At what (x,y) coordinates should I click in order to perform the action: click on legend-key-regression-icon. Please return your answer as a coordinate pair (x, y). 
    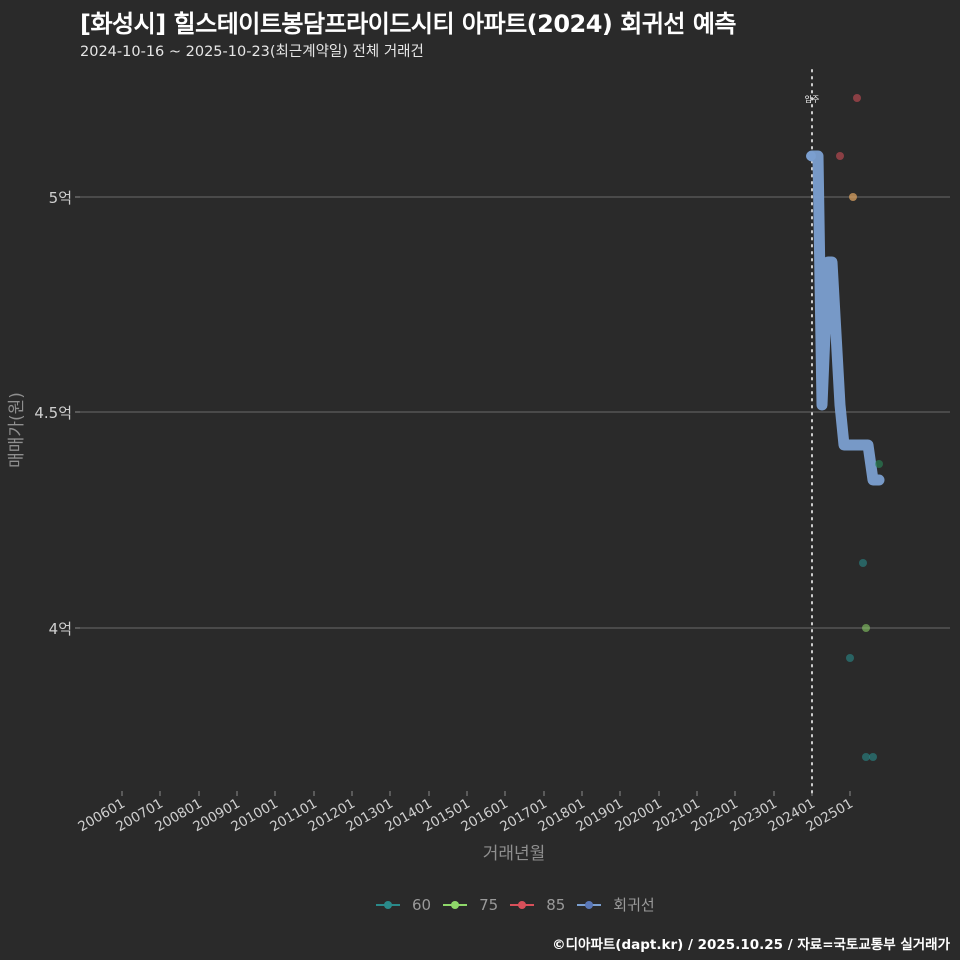
    Looking at the image, I should click on (589, 905).